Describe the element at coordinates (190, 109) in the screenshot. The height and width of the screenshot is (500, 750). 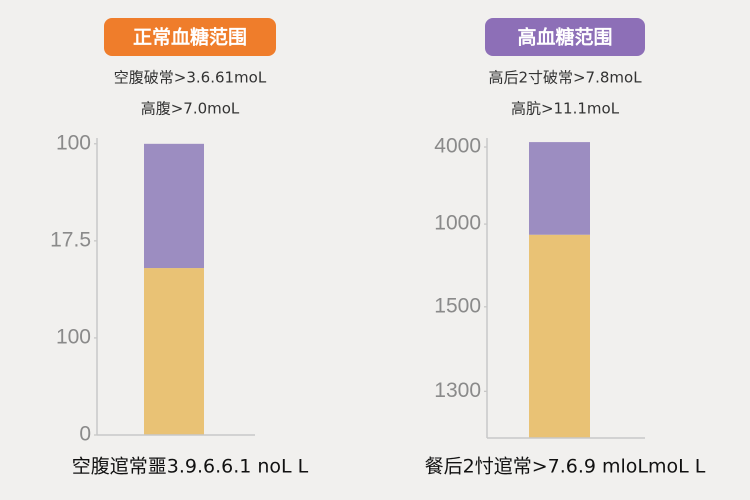
I see `subtitle: 高腹>7.0moL` at that location.